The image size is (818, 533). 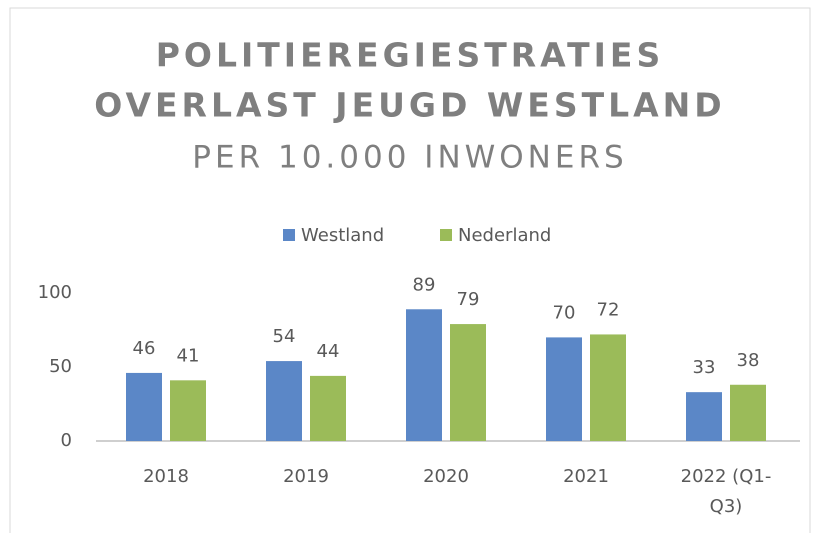 I want to click on legend-label: Westland, so click(x=342, y=235).